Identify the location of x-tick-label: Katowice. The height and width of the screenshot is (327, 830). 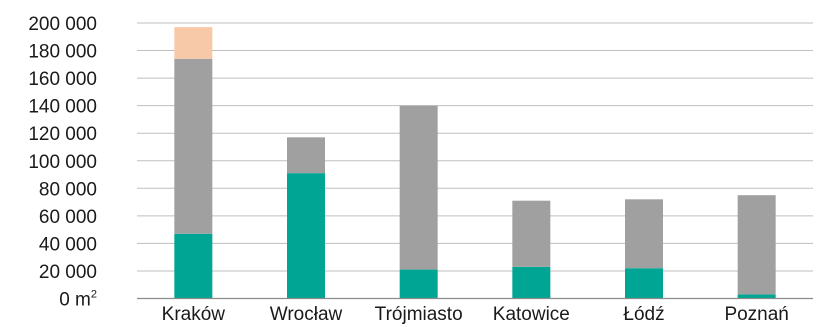
(531, 314).